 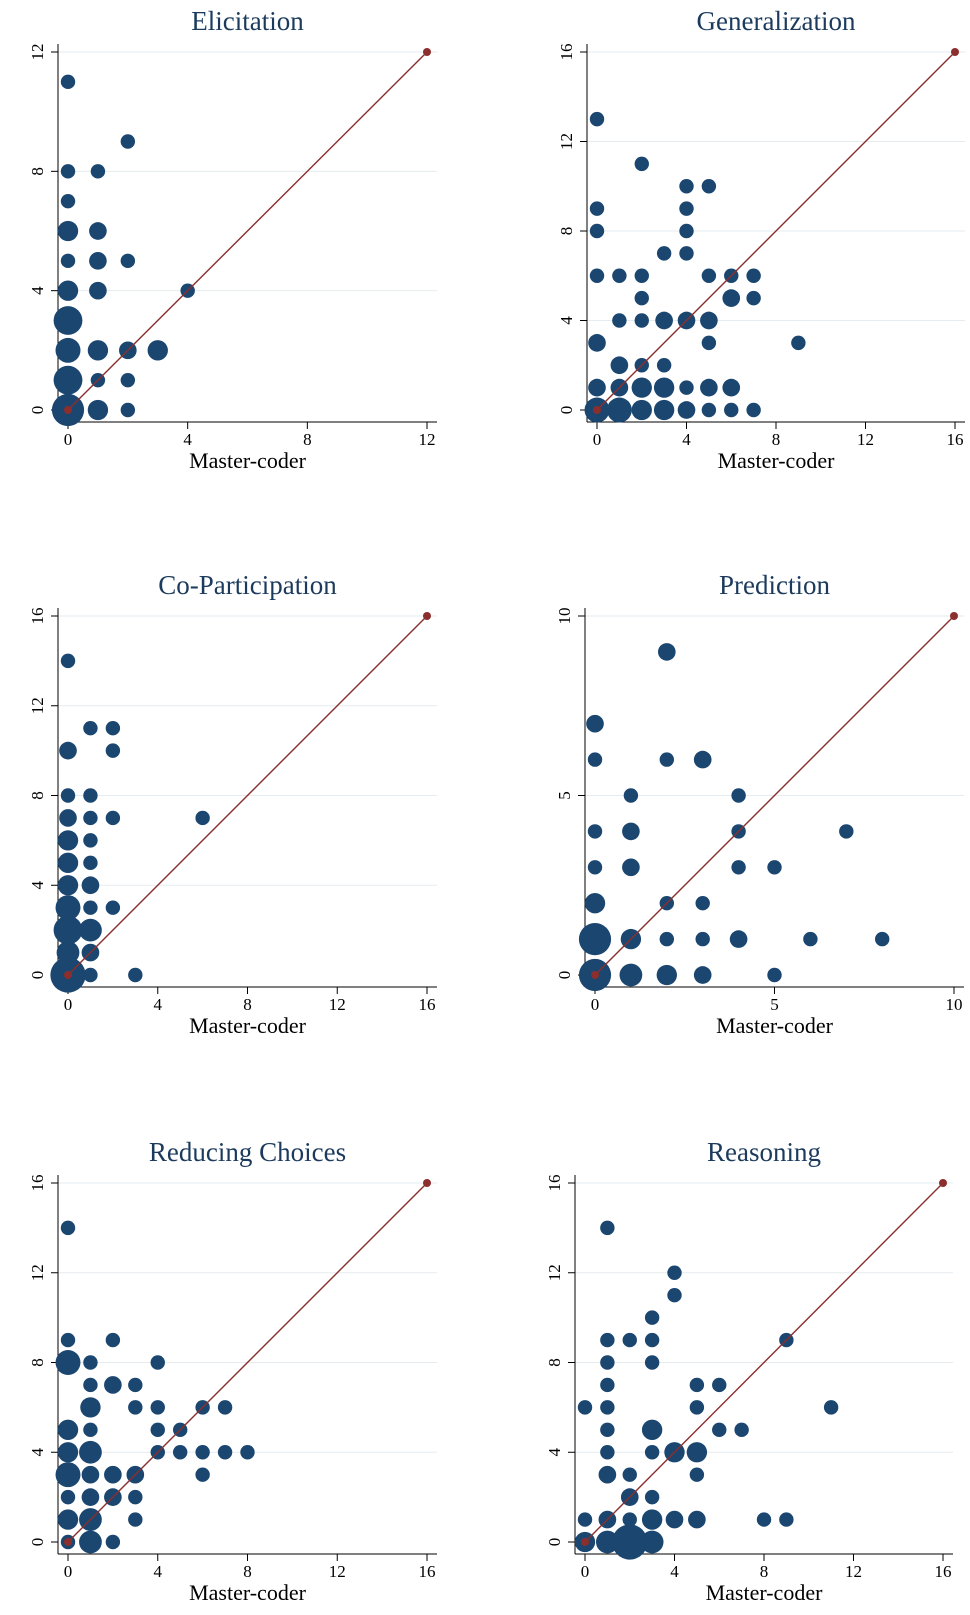 What do you see at coordinates (749, 1371) in the screenshot?
I see `chart-panel-6: 0 4 8 12 16 0 4 8 12 16 Reasoning Master-coder` at bounding box center [749, 1371].